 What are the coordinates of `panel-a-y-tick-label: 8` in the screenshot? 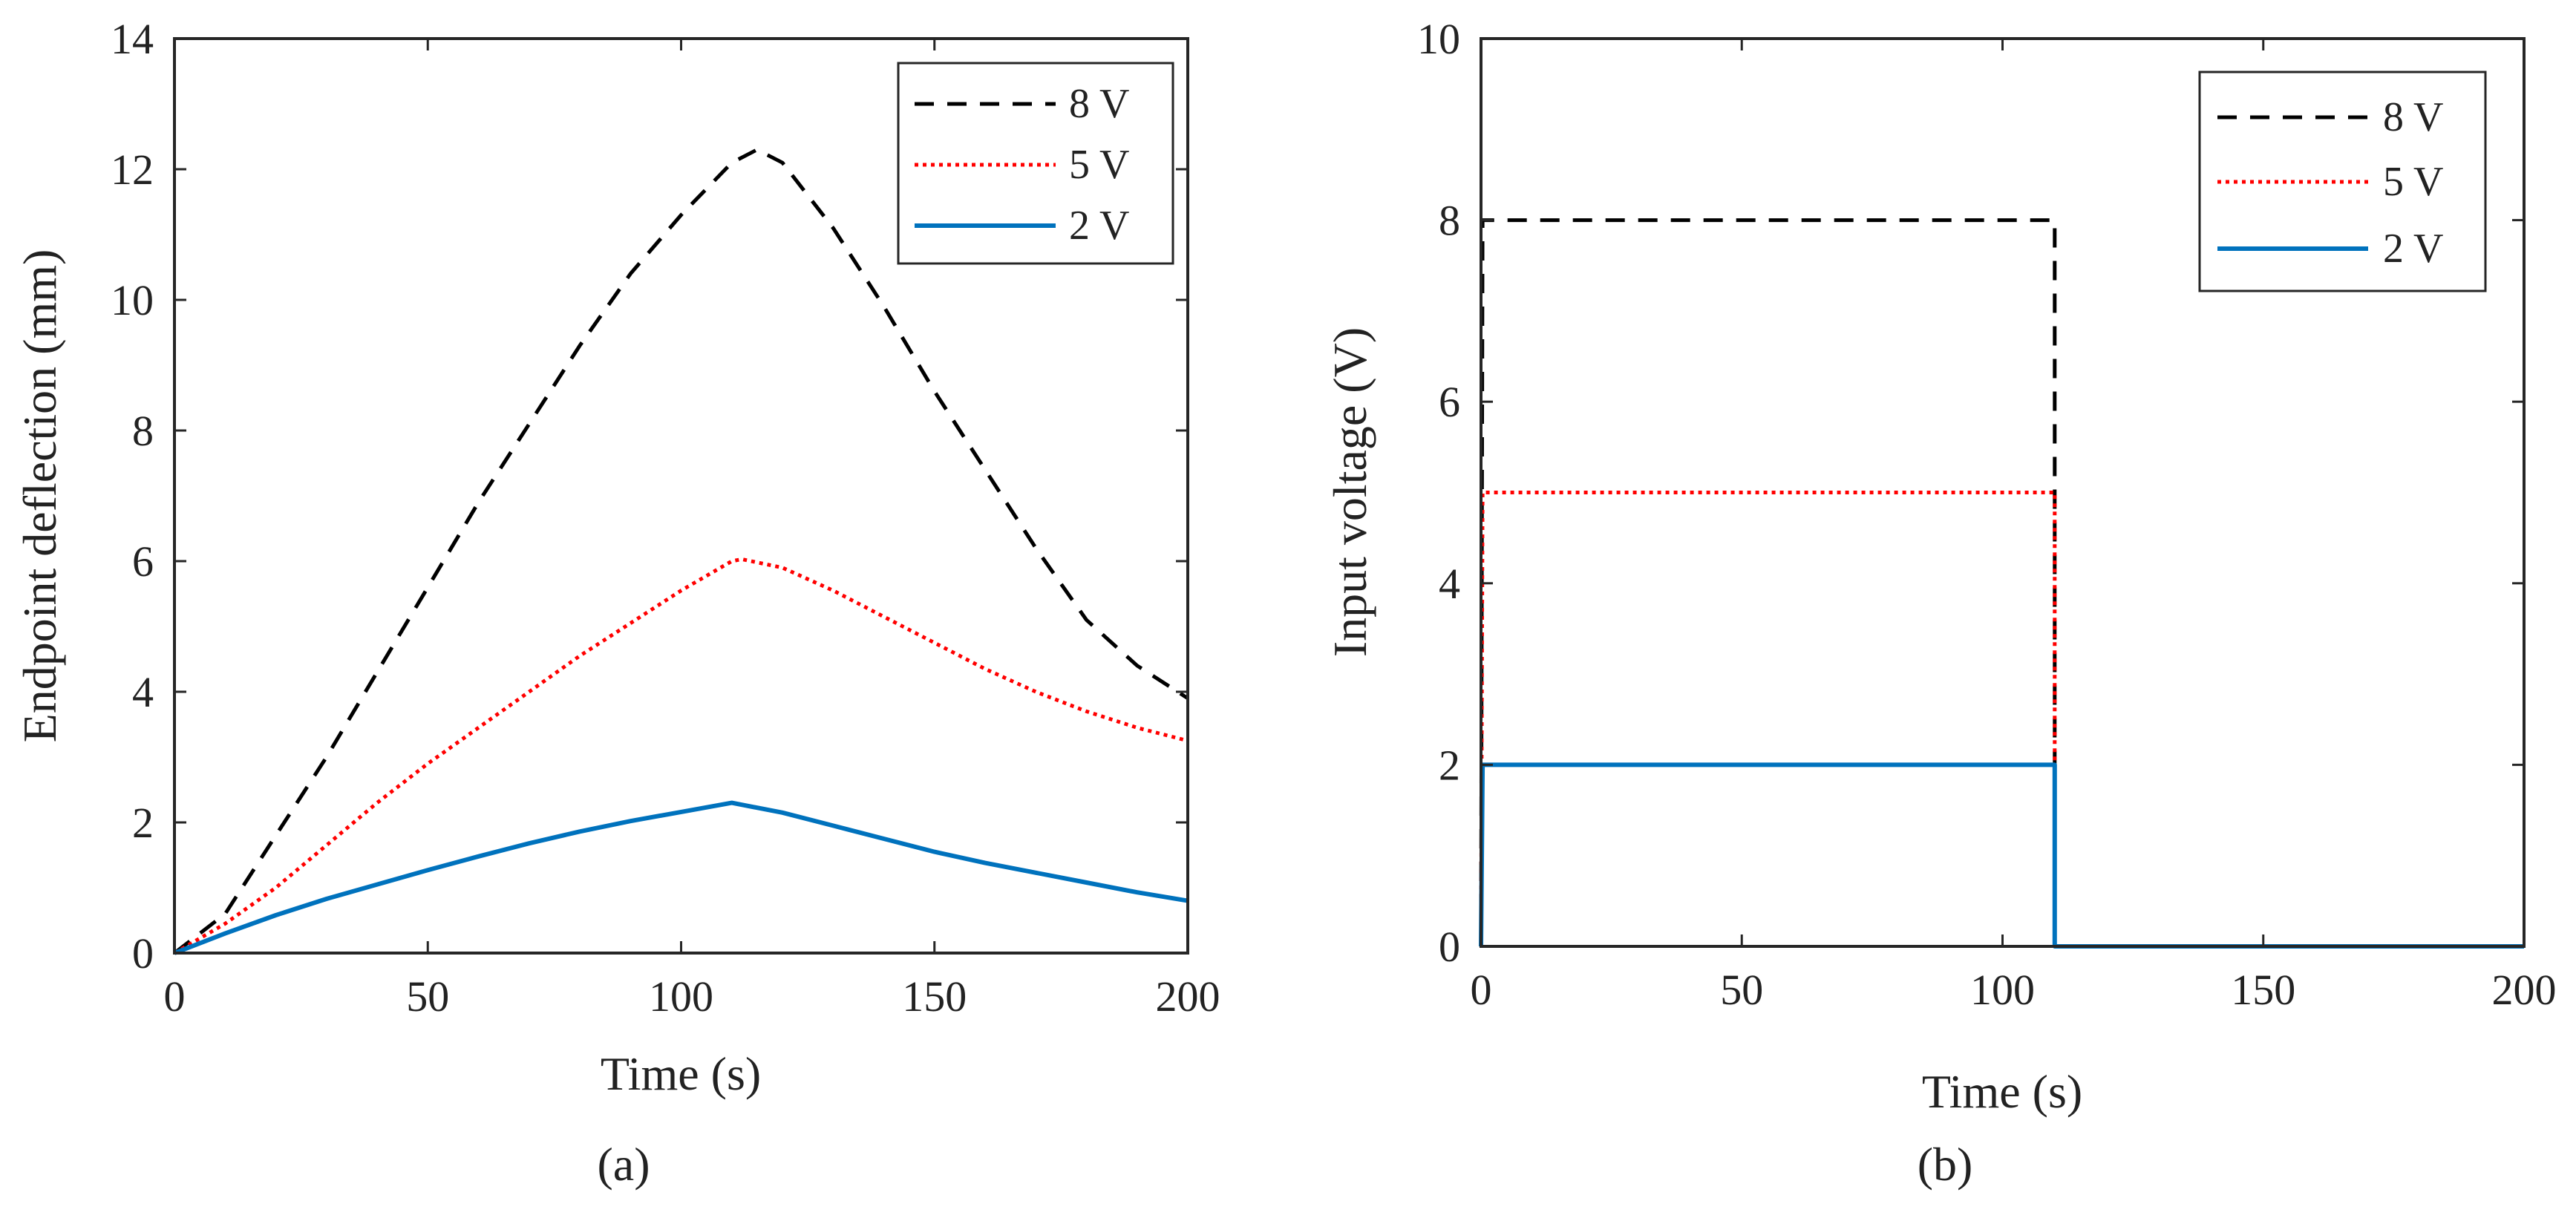 It's located at (143, 431).